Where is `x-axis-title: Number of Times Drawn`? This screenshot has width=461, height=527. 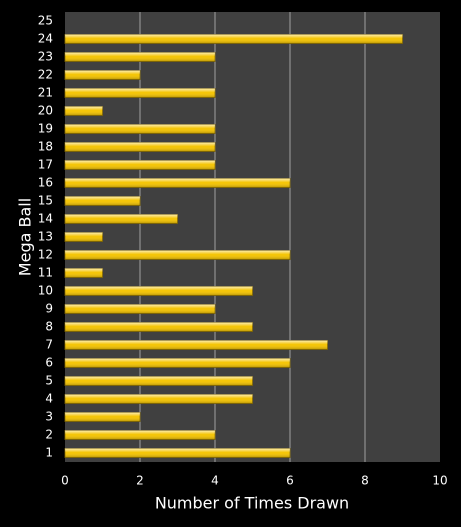 x-axis-title: Number of Times Drawn is located at coordinates (252, 503).